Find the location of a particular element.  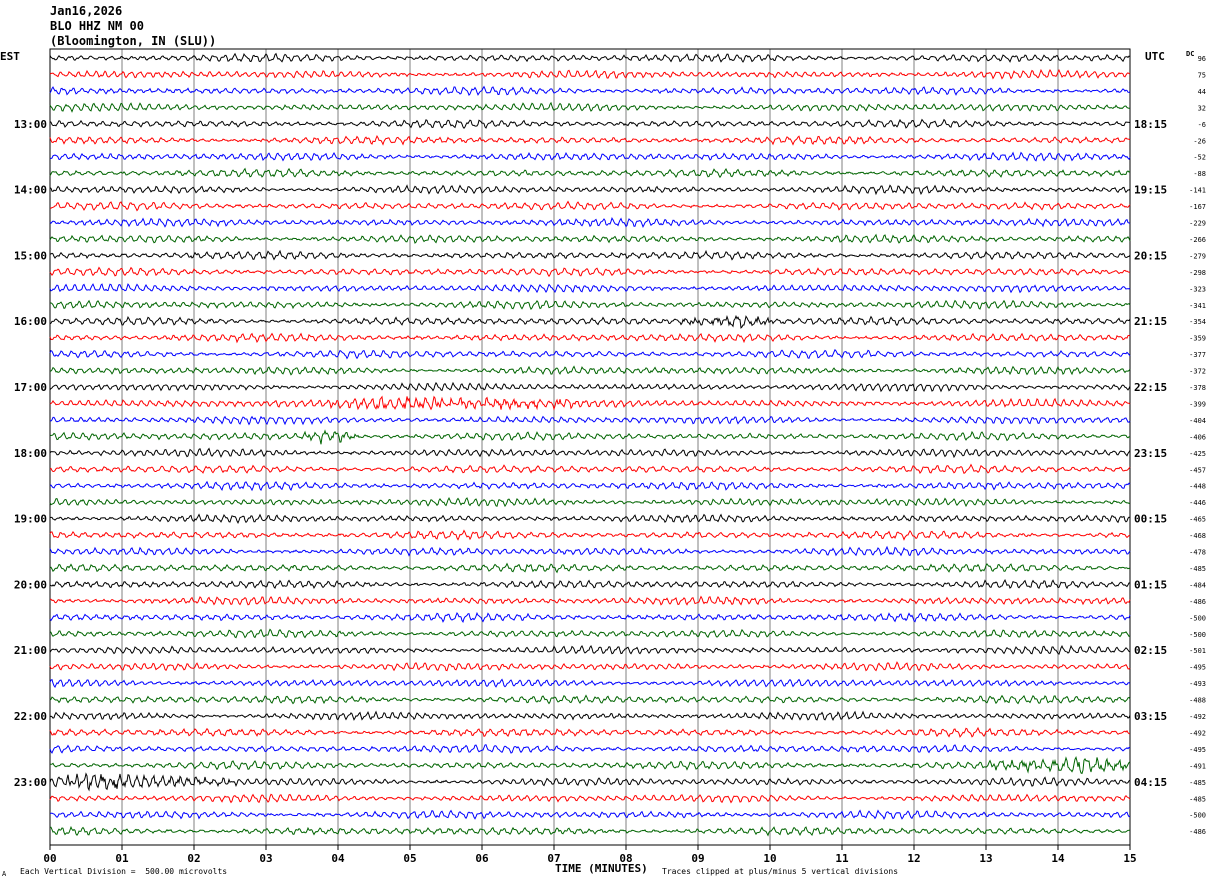

dc-offset-label: -484 is located at coordinates (1197, 585).